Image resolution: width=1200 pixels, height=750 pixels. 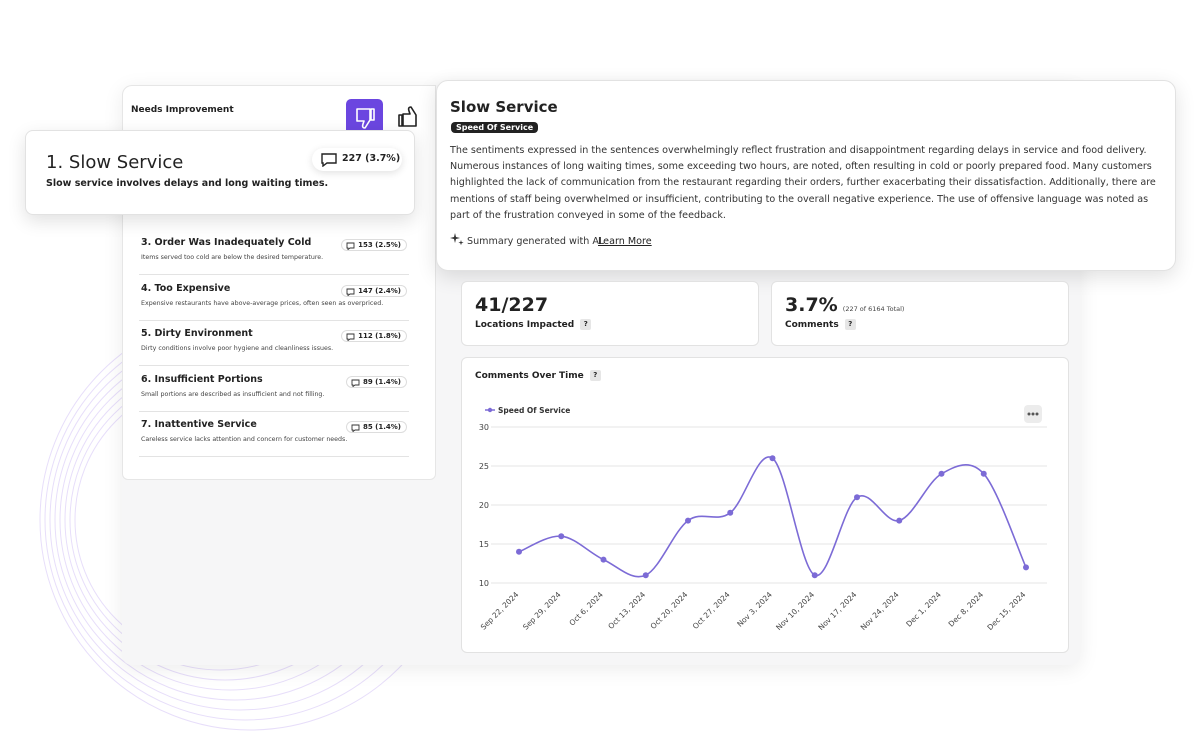 What do you see at coordinates (186, 288) in the screenshot?
I see `issue-title: 4. Too Expensive` at bounding box center [186, 288].